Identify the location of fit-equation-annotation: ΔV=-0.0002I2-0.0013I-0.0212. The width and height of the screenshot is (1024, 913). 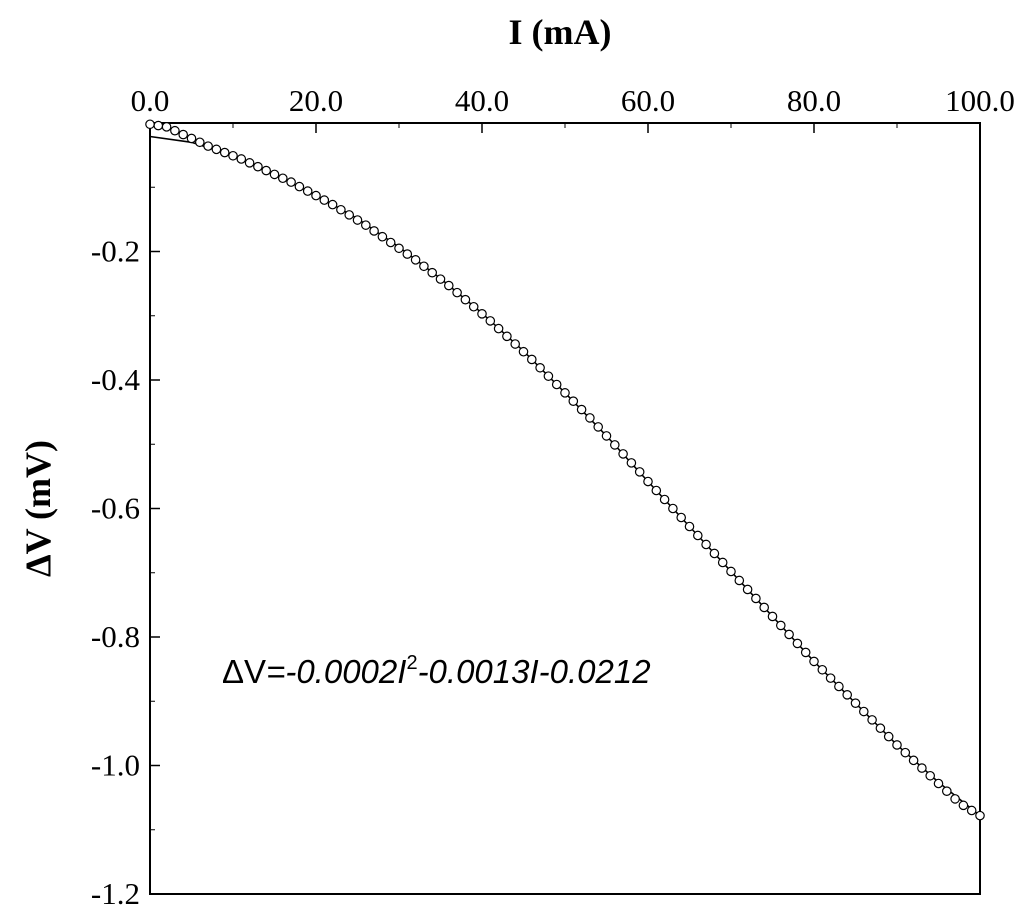
(436, 671).